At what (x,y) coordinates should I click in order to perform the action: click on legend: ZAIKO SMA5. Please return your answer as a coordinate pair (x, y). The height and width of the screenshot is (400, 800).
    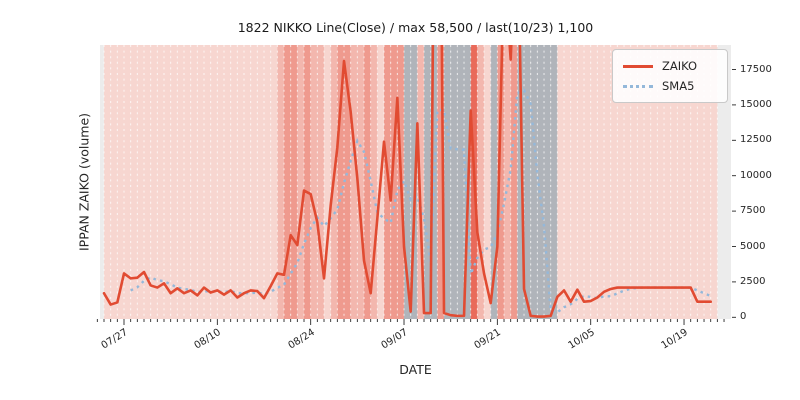
    Looking at the image, I should click on (670, 76).